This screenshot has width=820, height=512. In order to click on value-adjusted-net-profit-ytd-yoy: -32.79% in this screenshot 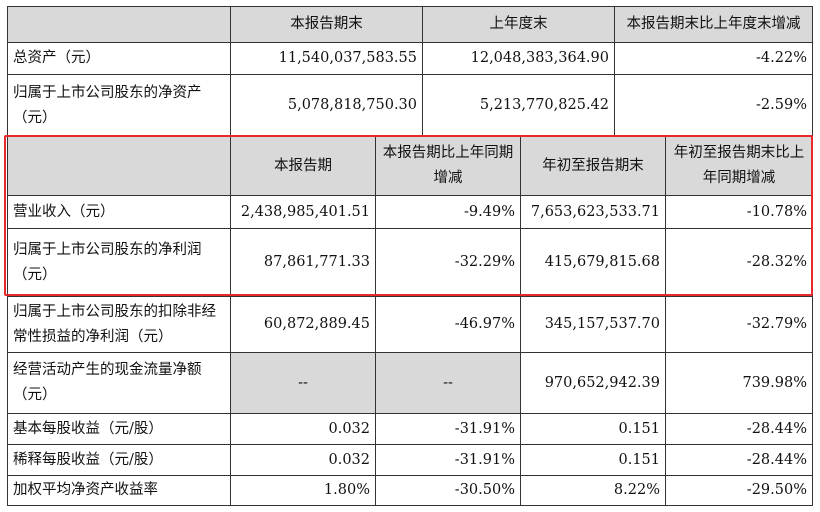, I will do `click(739, 325)`.